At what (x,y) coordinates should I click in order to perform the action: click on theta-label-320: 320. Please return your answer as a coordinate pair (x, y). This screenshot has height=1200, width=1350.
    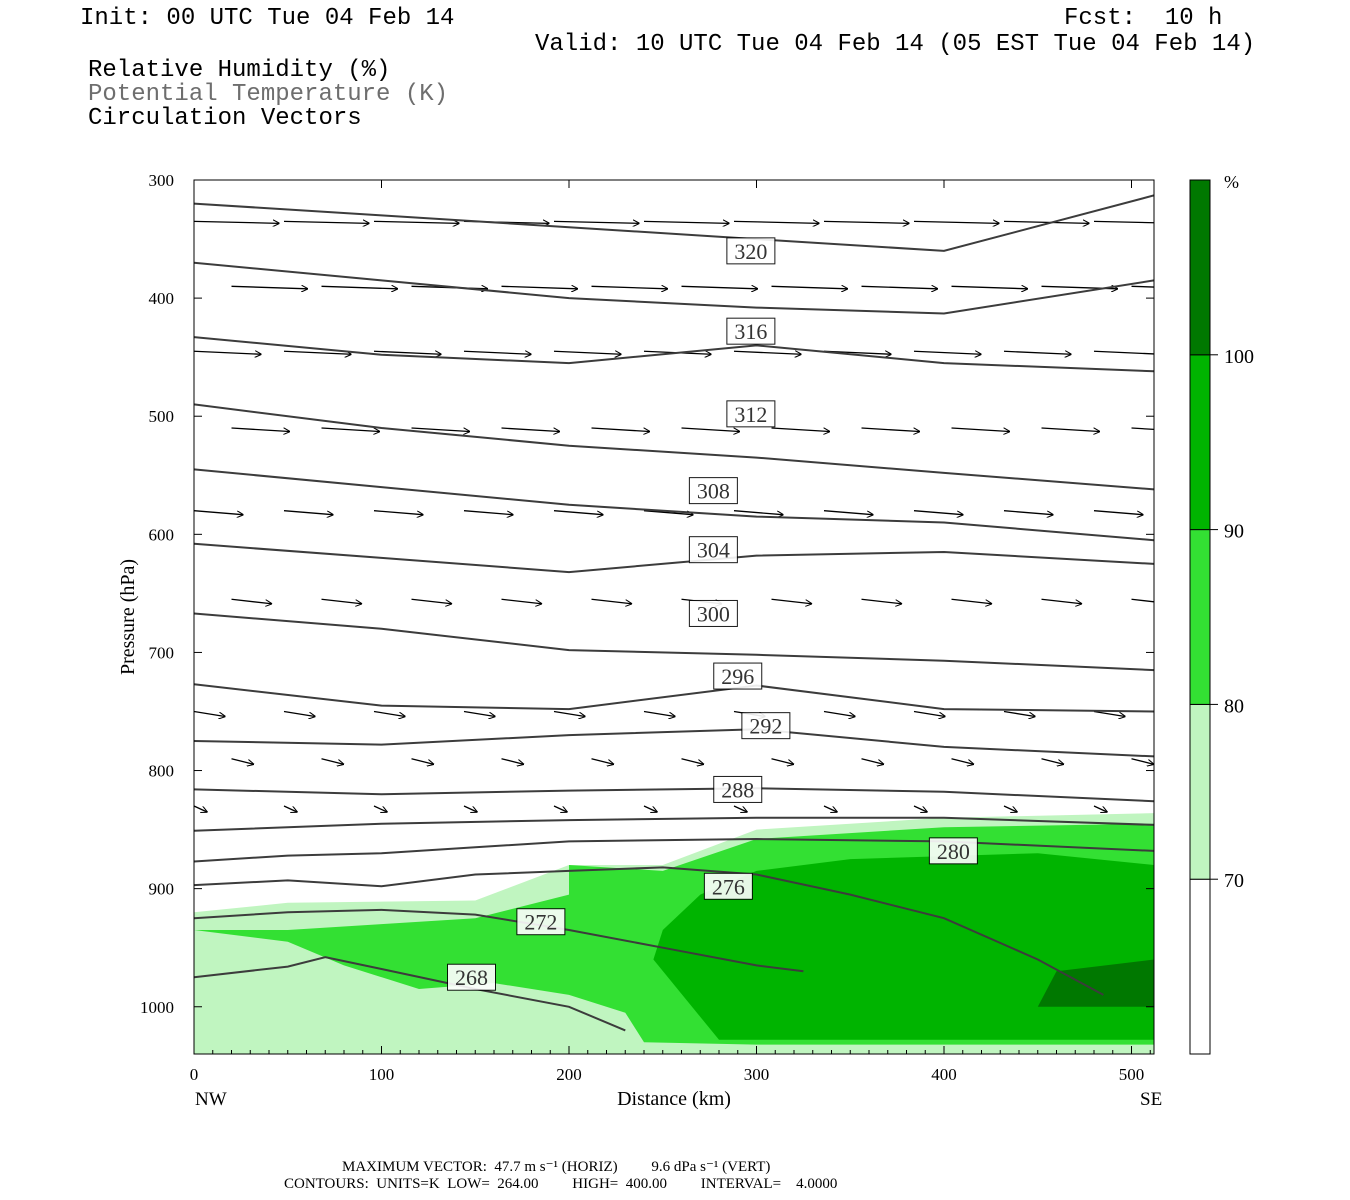
    Looking at the image, I should click on (750, 251).